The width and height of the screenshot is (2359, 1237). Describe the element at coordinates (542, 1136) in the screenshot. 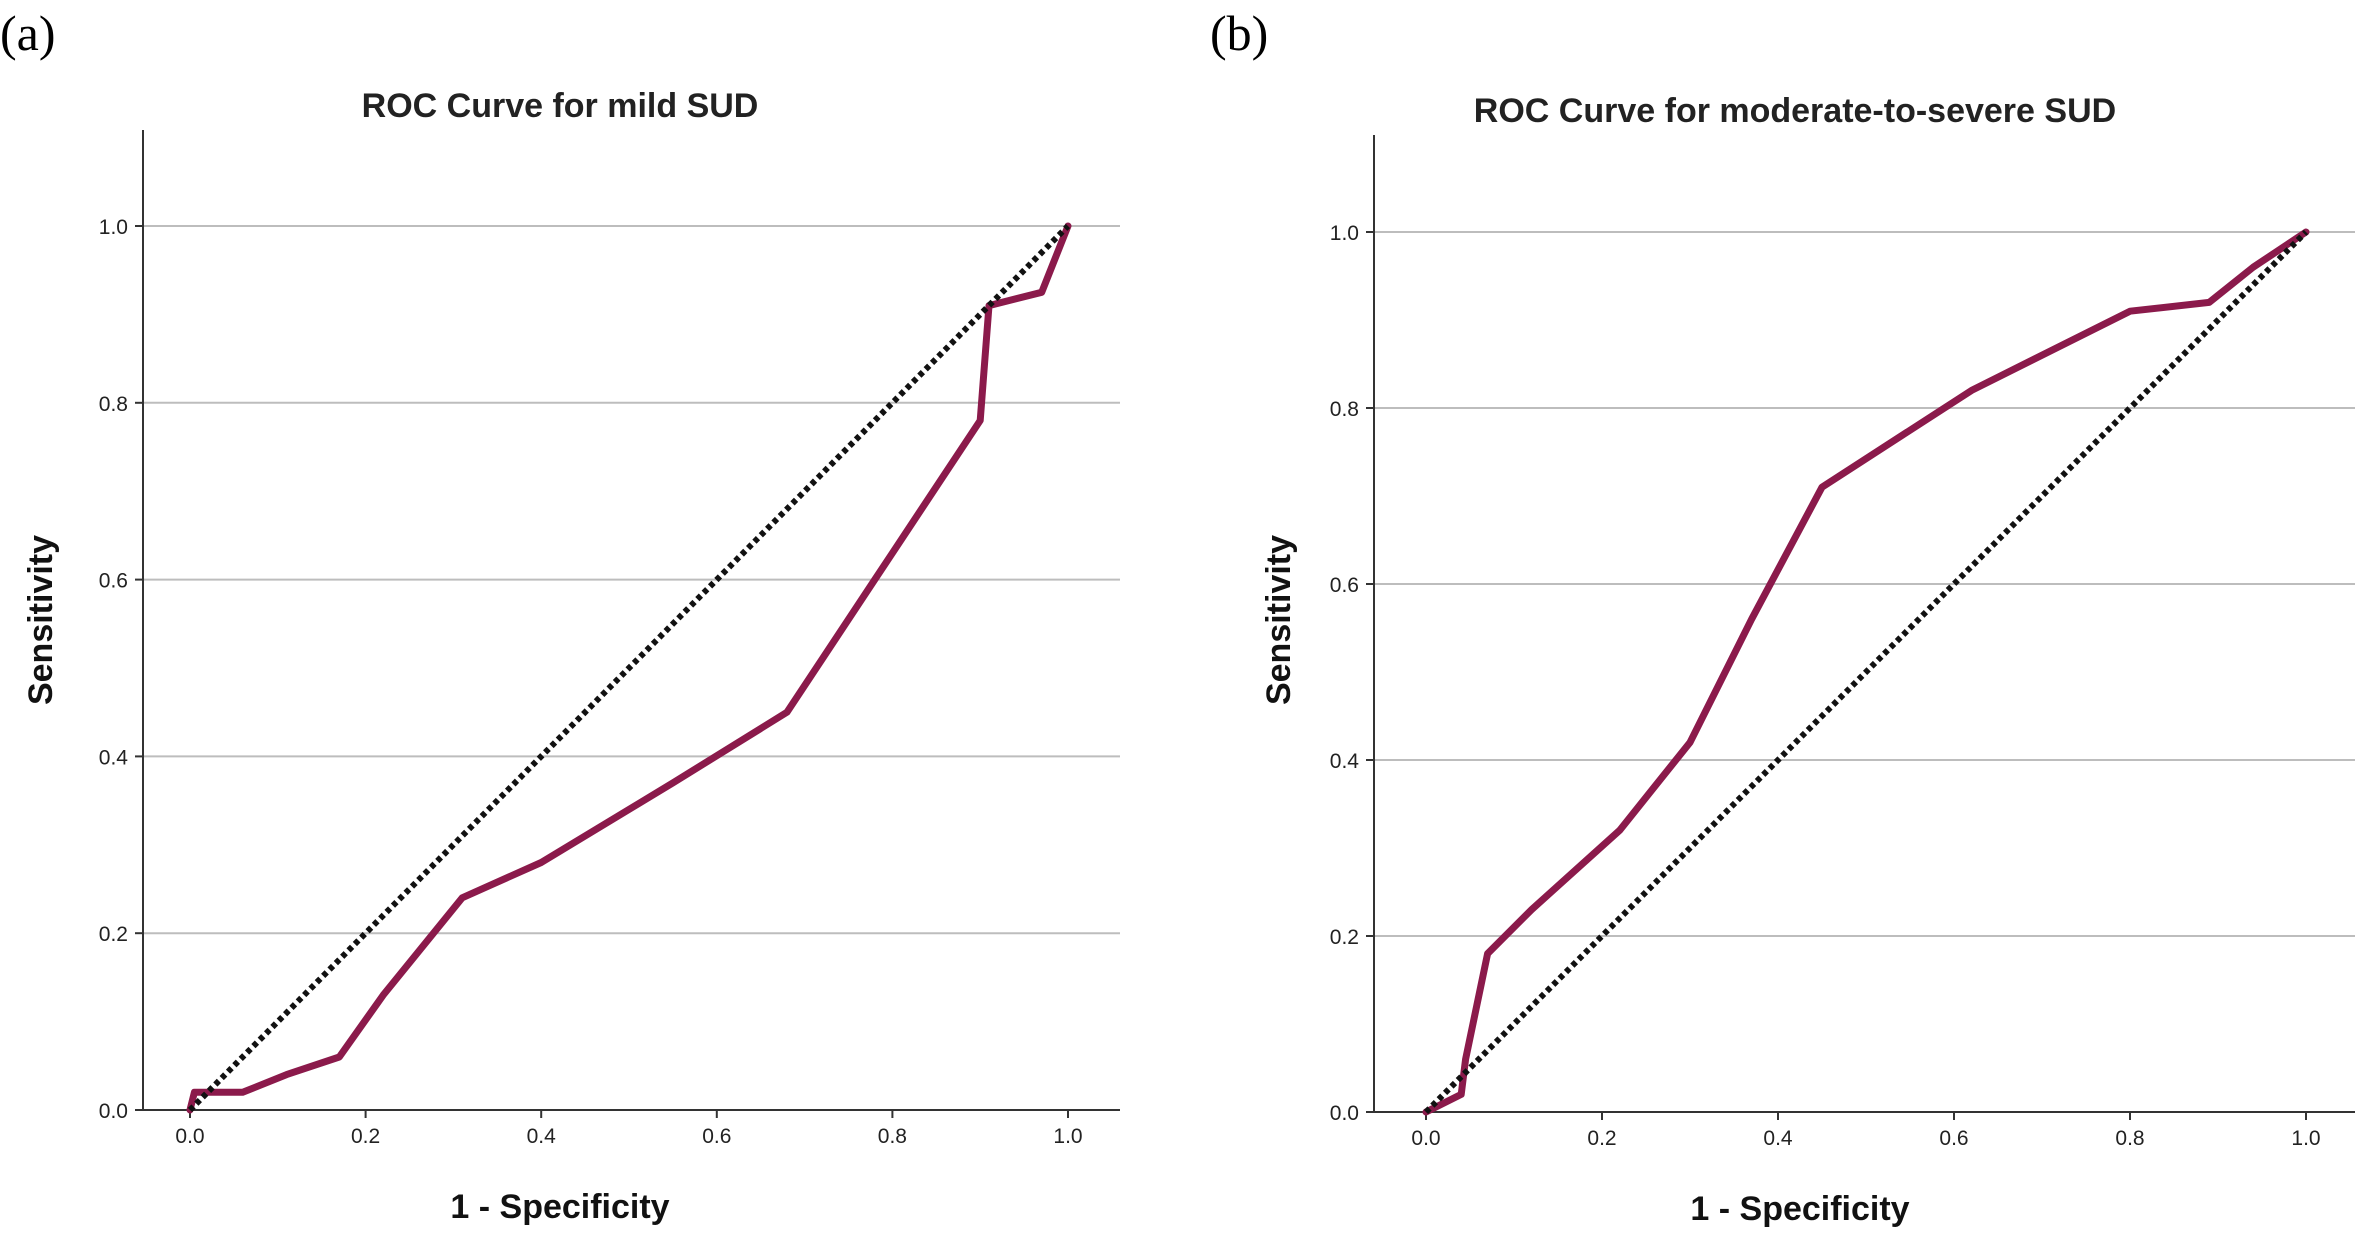

I see `panel-a-x-tick-label: 0.4` at that location.